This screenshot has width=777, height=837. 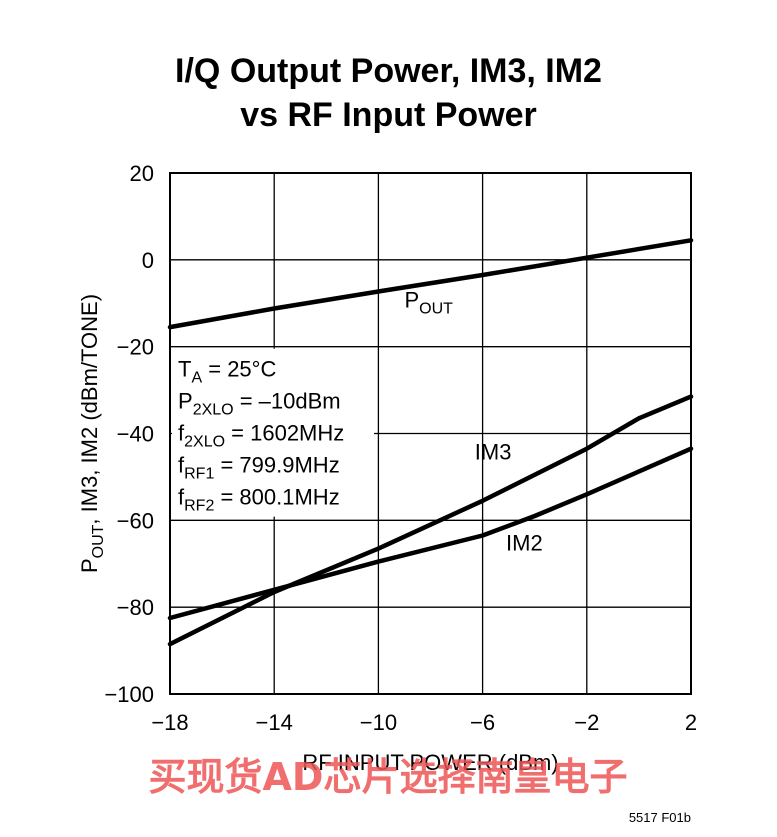 I want to click on y-tick-label: −20, so click(x=135, y=347).